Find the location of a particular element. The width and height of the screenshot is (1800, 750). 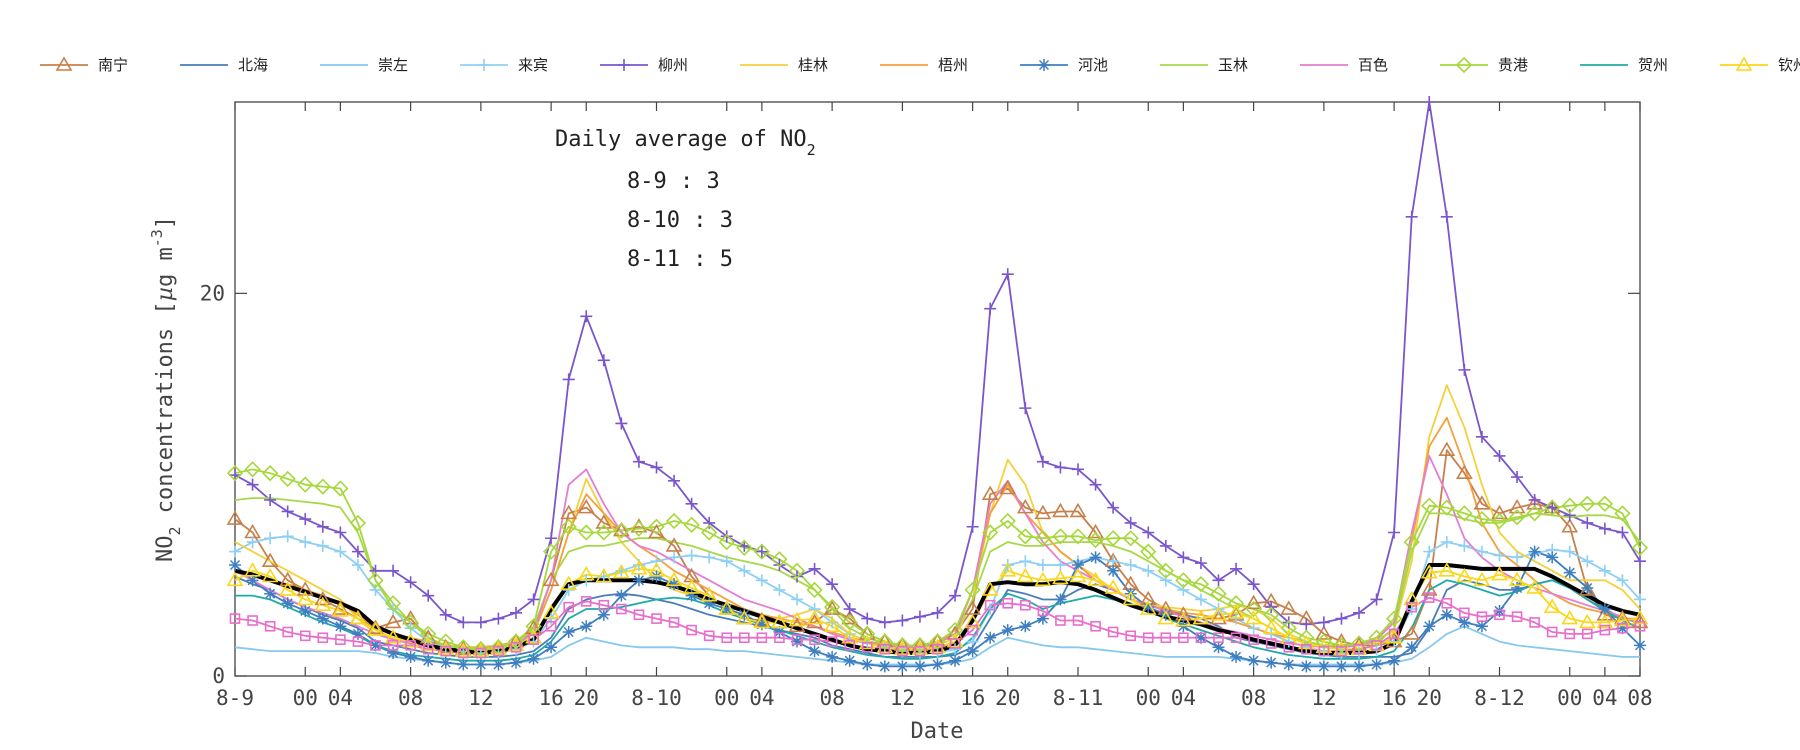

x-tick-label: 20 is located at coordinates (1429, 698).